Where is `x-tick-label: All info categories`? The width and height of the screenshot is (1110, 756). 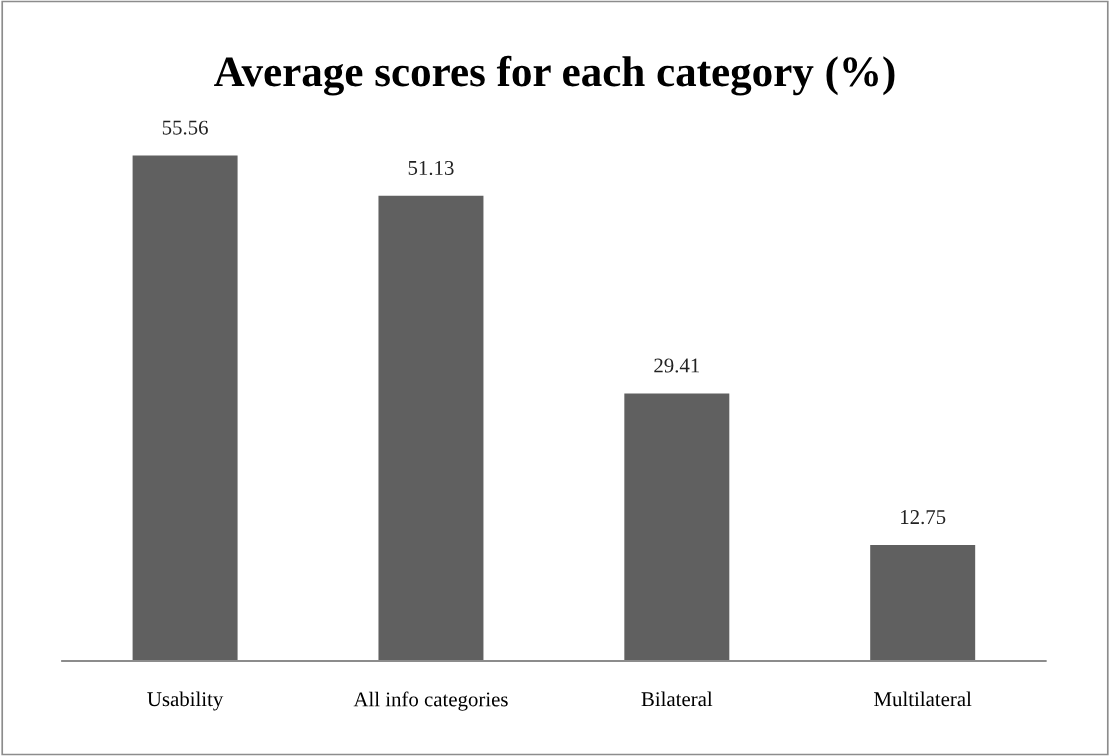 x-tick-label: All info categories is located at coordinates (430, 701).